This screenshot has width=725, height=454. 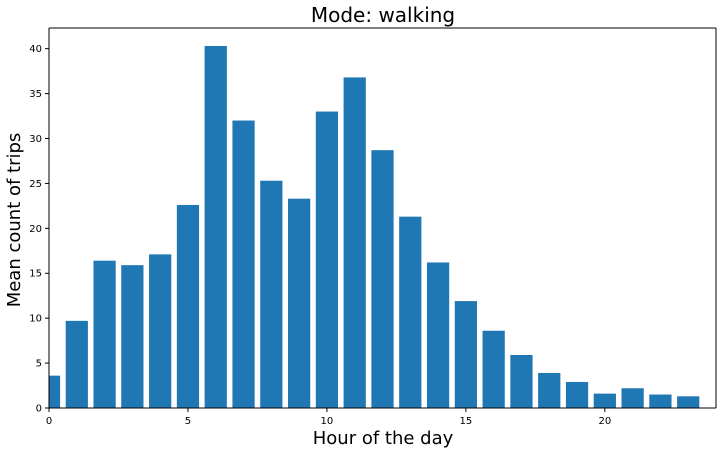 I want to click on y-tick-label-40: 40, so click(x=35, y=49).